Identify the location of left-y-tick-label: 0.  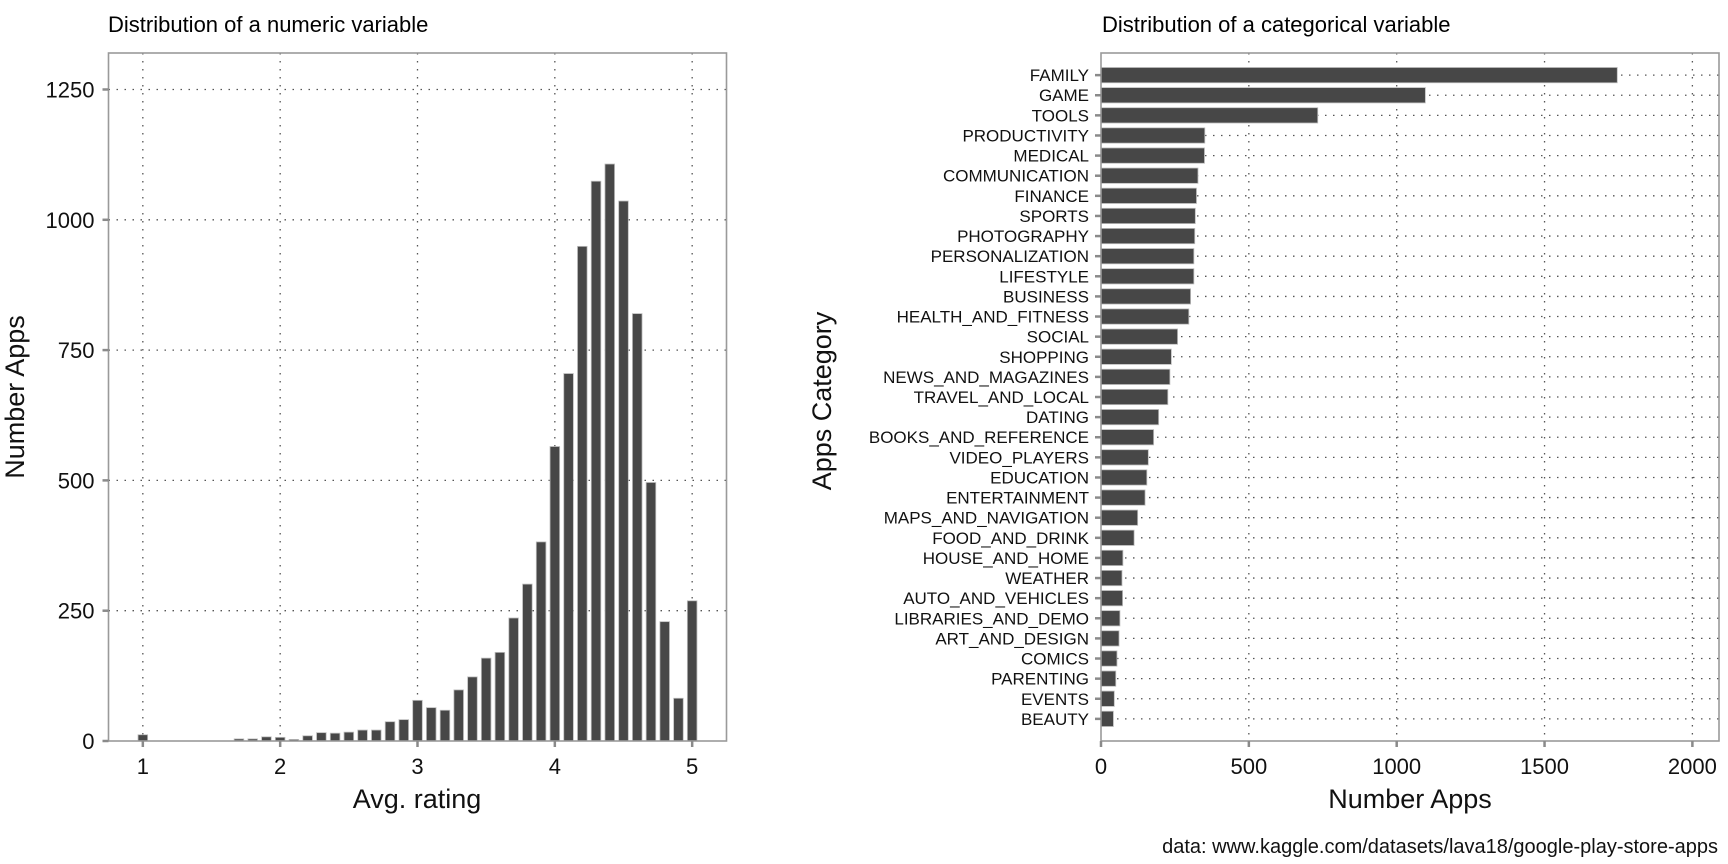
(88, 741).